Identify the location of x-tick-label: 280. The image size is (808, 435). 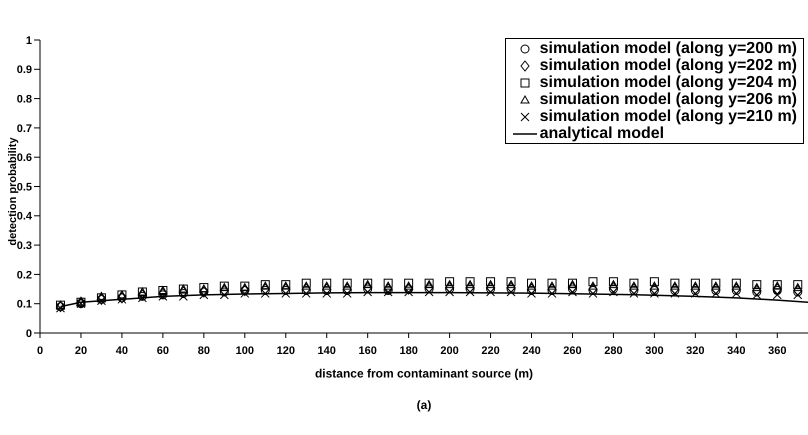
(613, 350).